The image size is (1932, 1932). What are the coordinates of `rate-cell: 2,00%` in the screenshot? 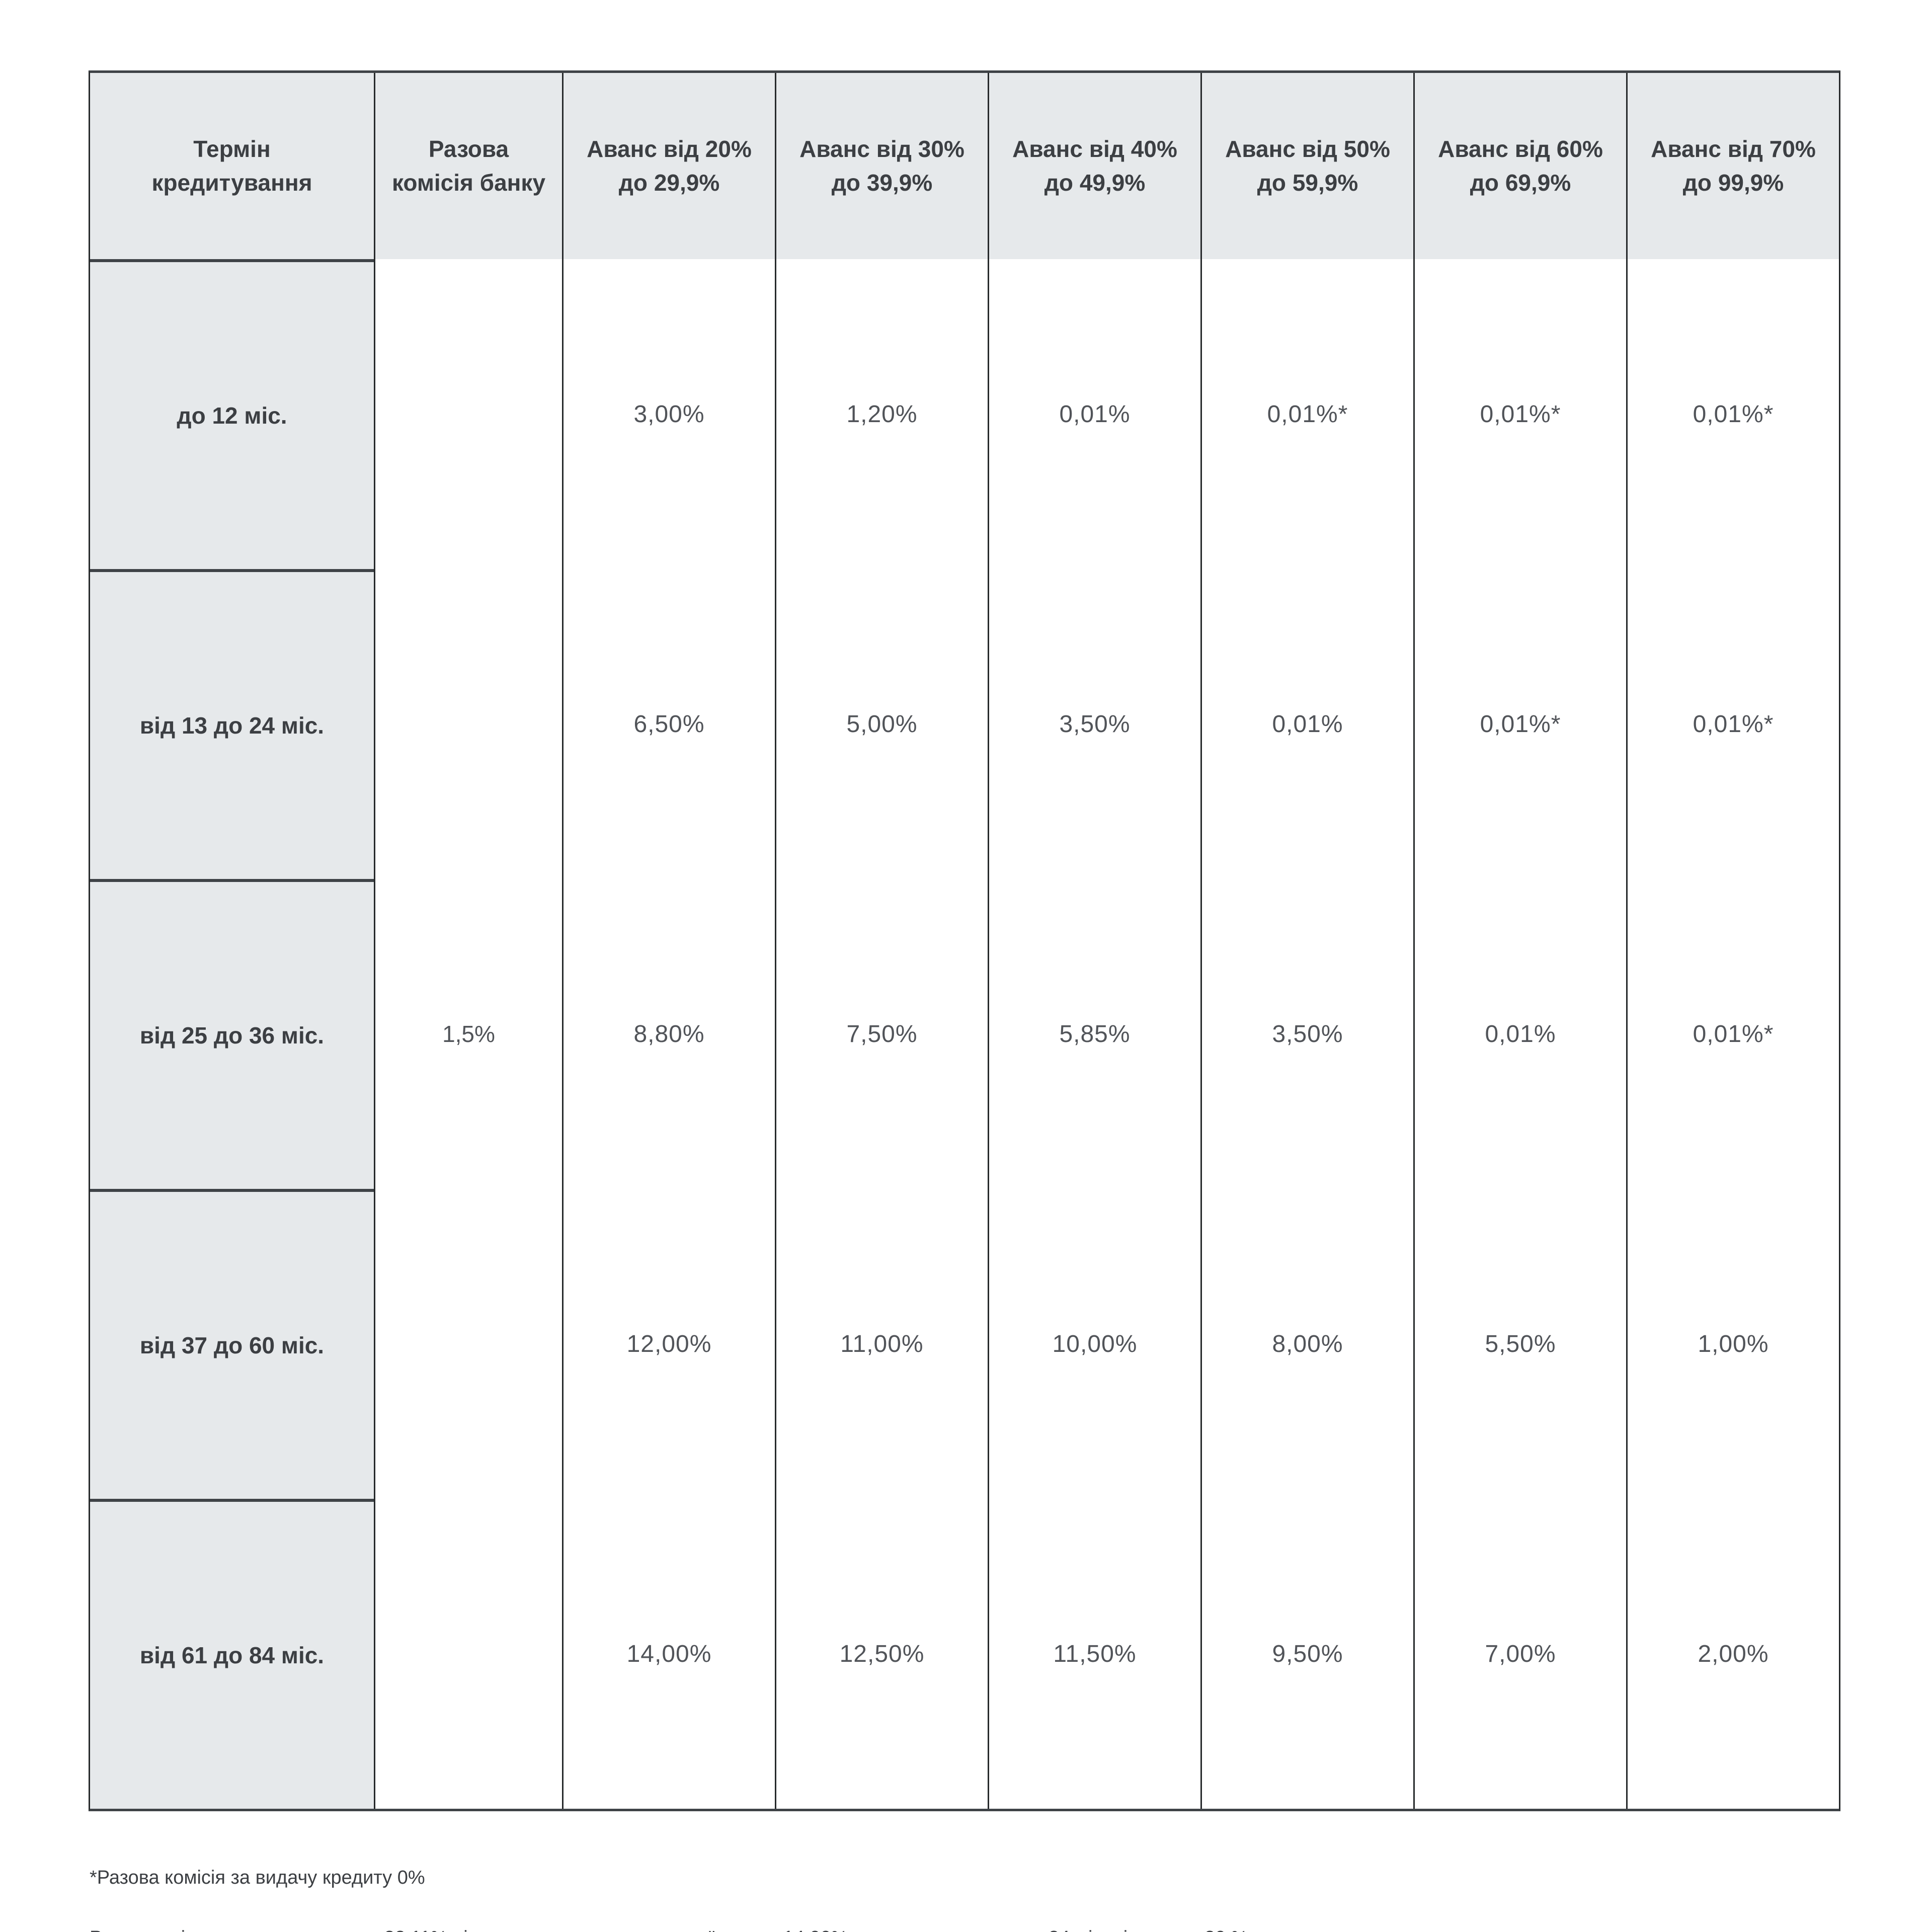 It's located at (1732, 1654).